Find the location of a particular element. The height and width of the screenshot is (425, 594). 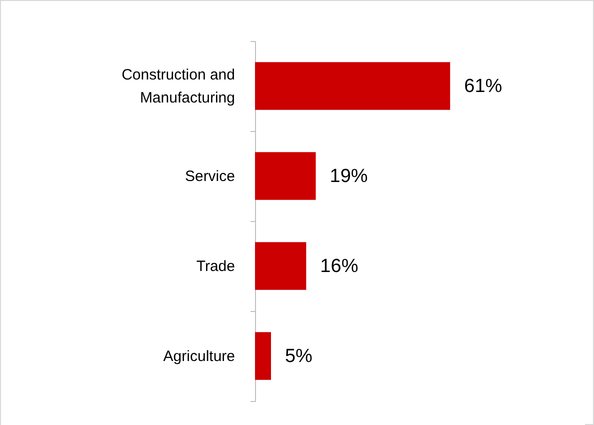

data-label: 19% is located at coordinates (349, 176).